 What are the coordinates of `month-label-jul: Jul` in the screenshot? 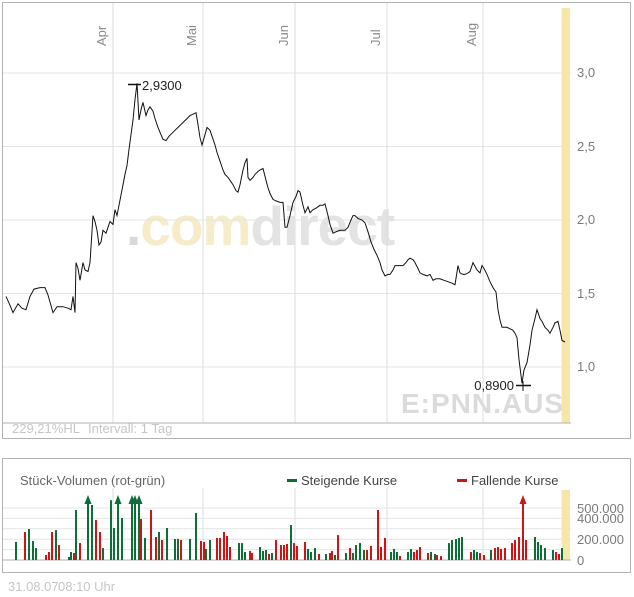 It's located at (375, 37).